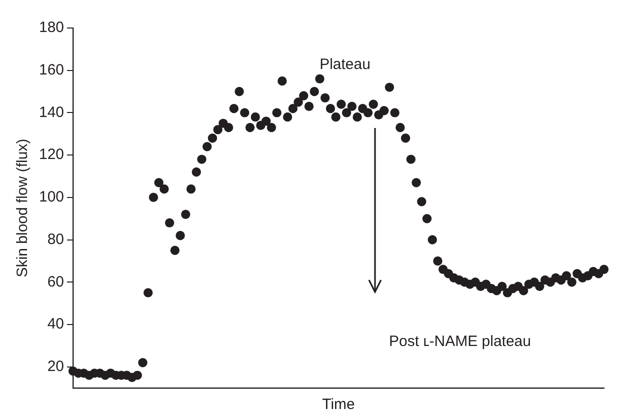 The width and height of the screenshot is (619, 420). Describe the element at coordinates (345, 64) in the screenshot. I see `annotation: Plateau` at that location.